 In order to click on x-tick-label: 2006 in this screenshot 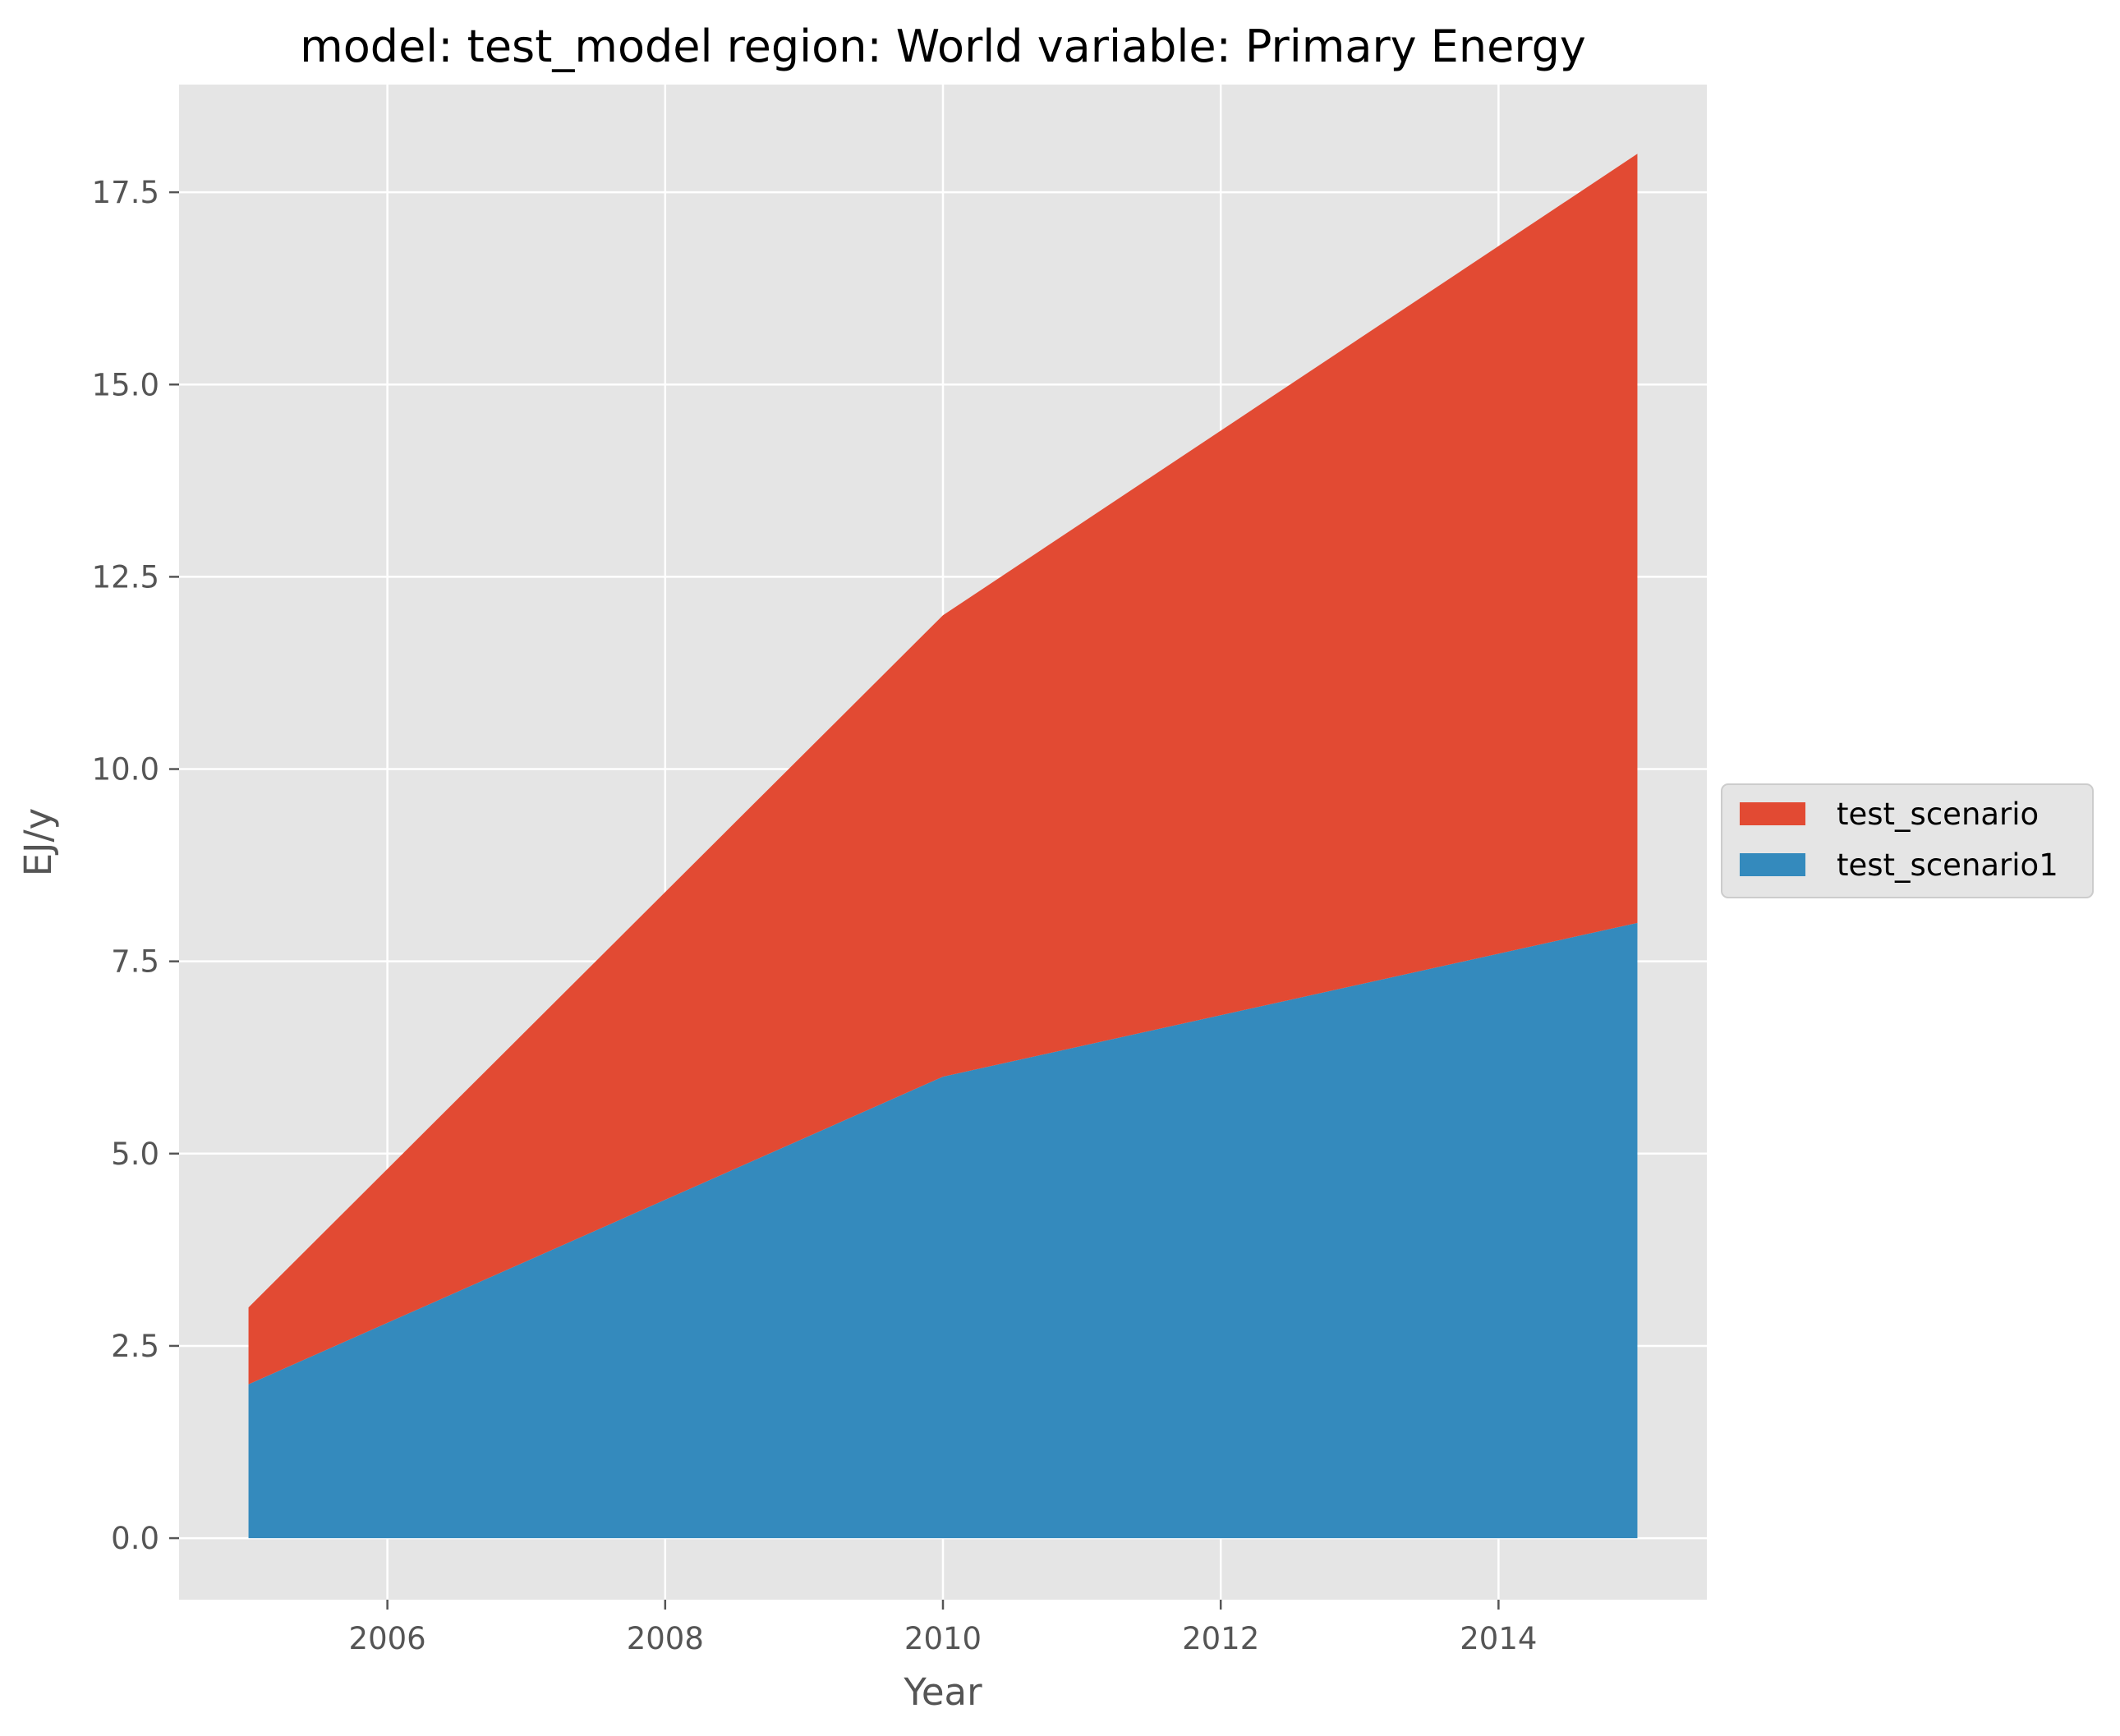, I will do `click(387, 1638)`.